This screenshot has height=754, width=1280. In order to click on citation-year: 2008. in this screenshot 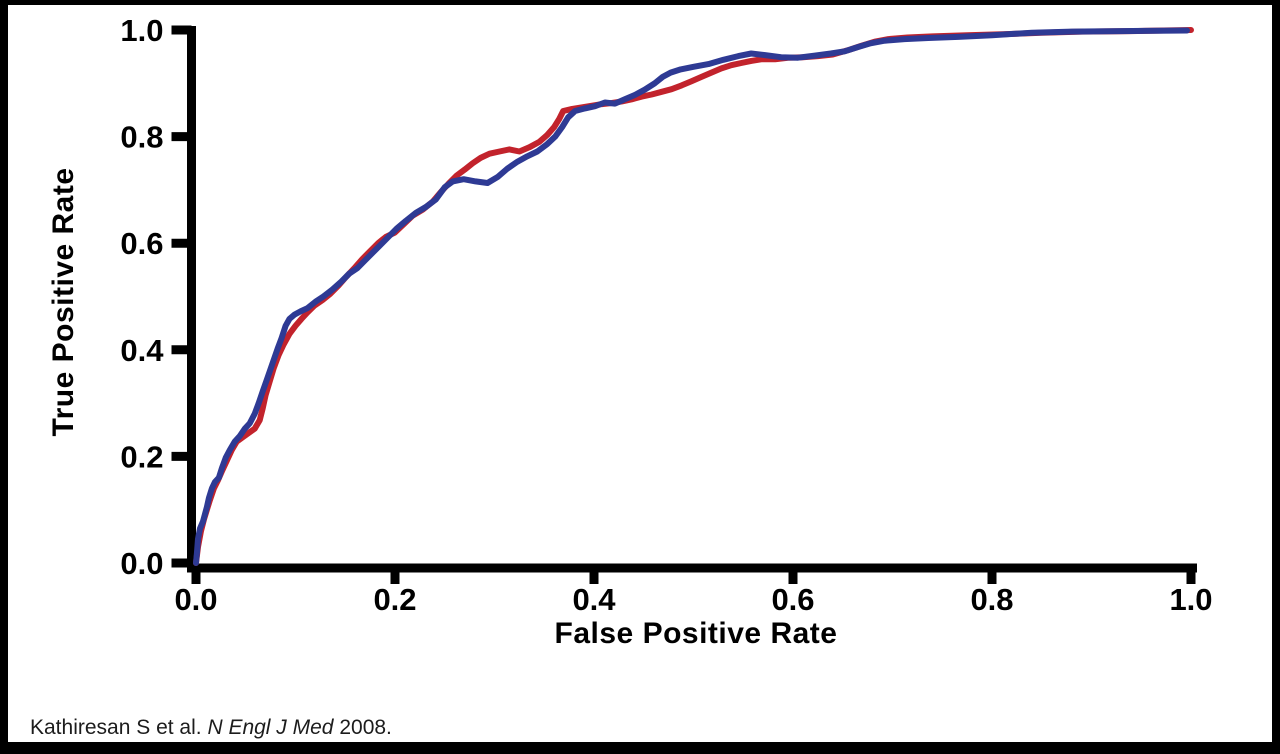, I will do `click(362, 727)`.